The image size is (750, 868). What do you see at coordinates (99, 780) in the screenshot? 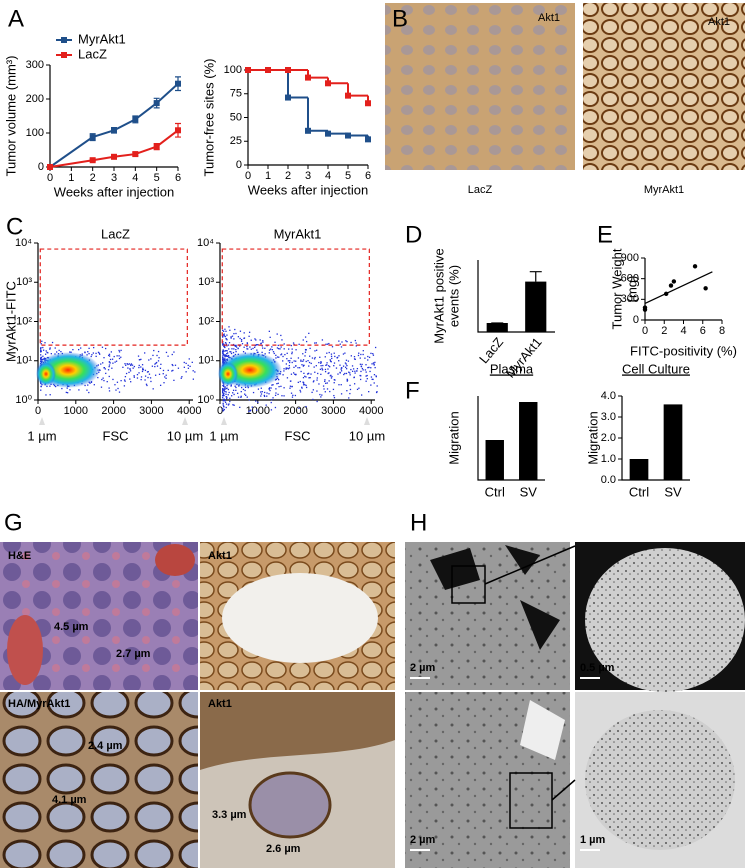
I see `micrograph` at bounding box center [99, 780].